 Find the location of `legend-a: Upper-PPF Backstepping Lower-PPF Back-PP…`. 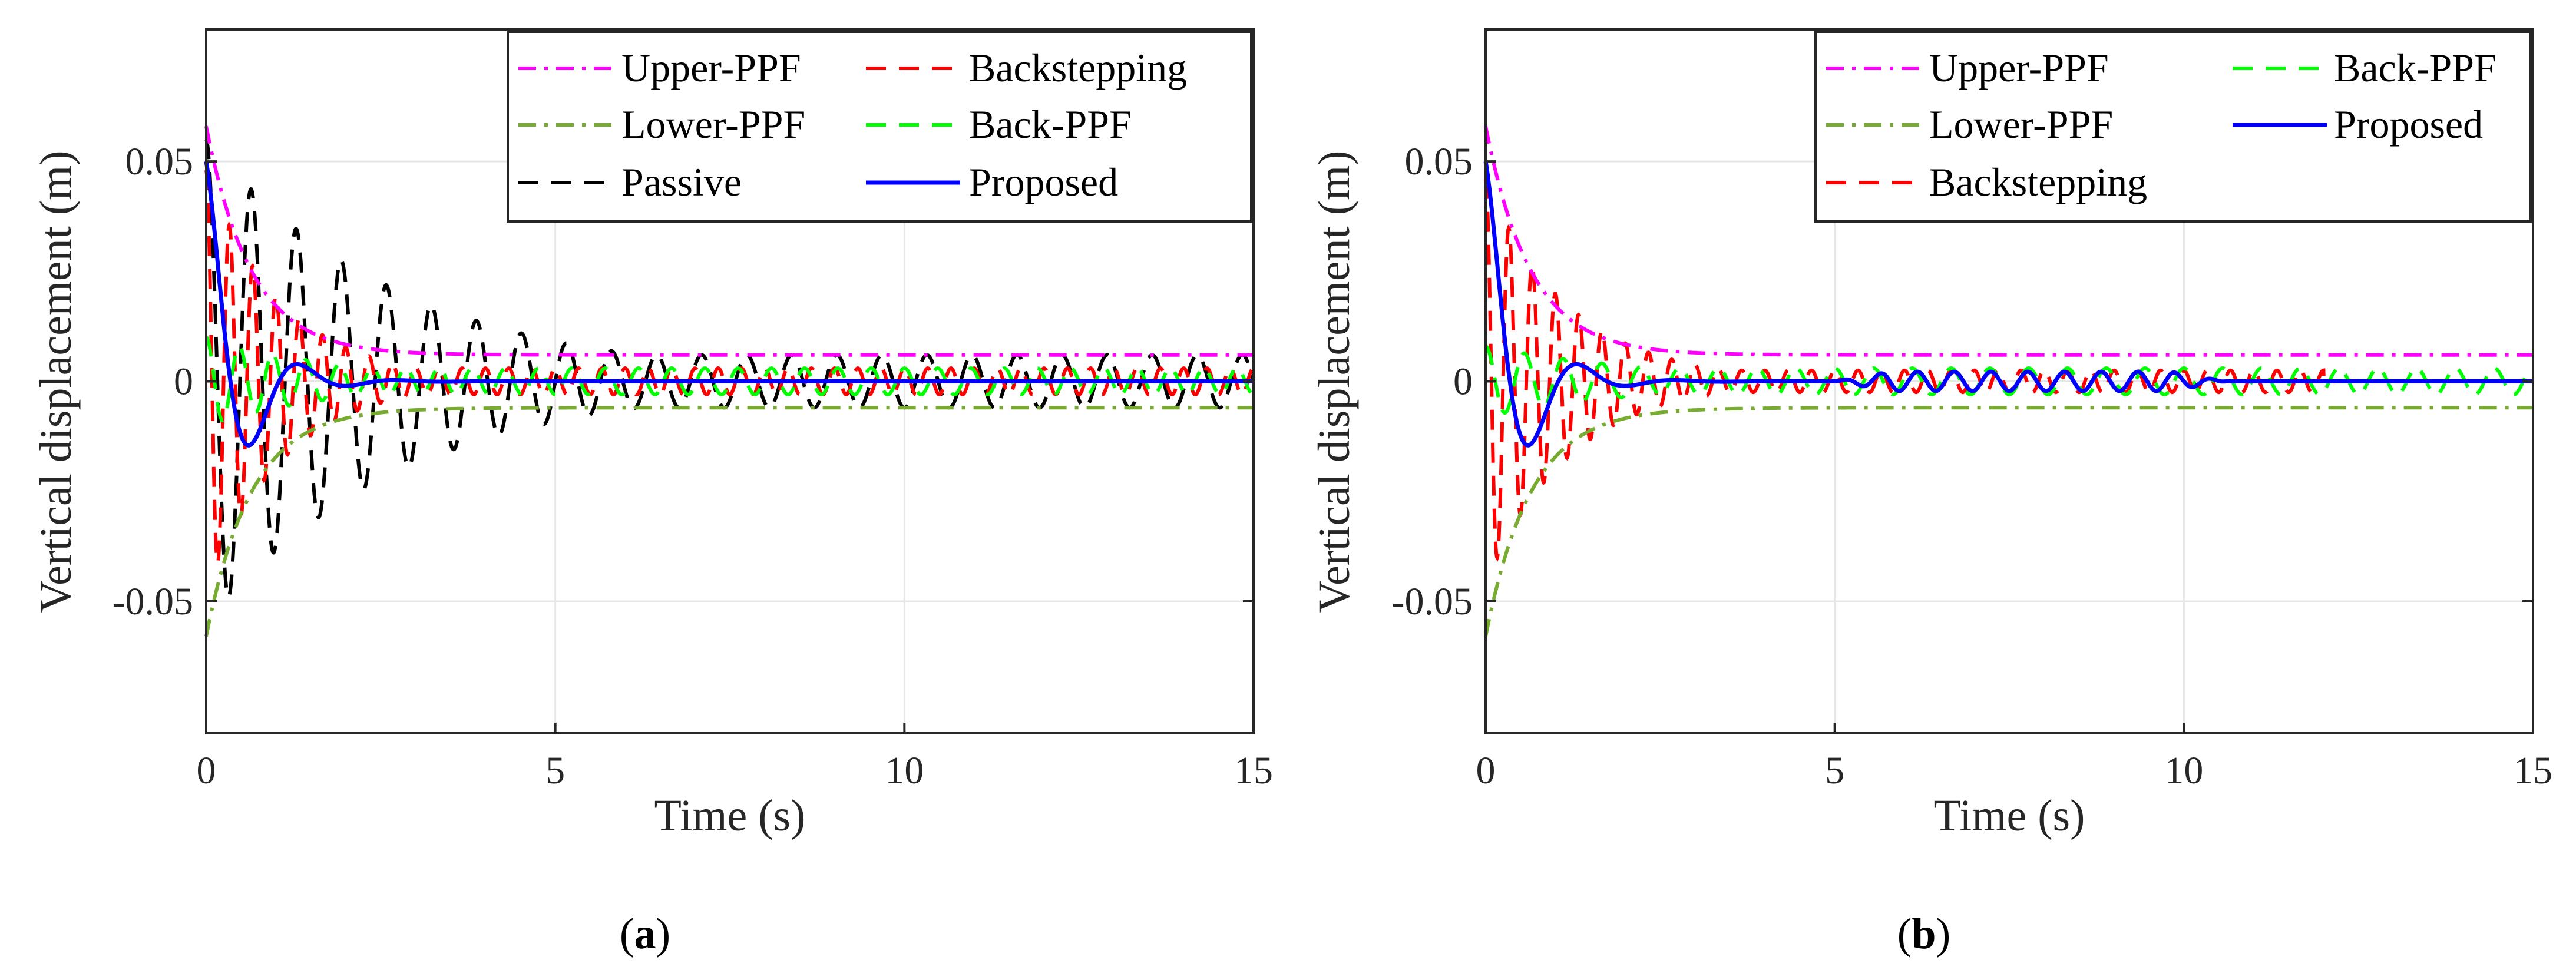

legend-a: Upper-PPF Backstepping Lower-PPF Back-PP… is located at coordinates (879, 127).